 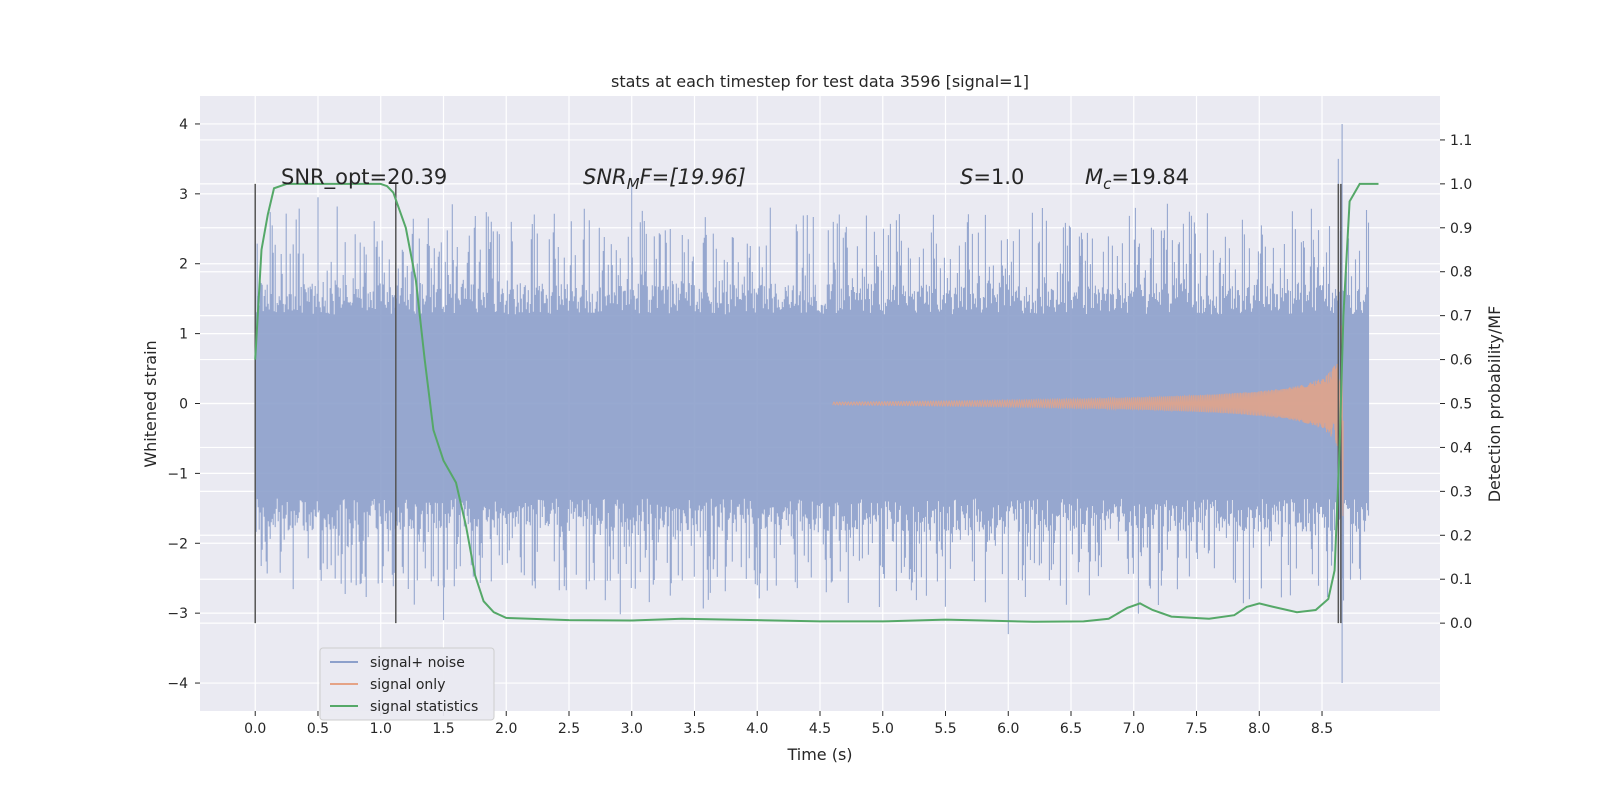 What do you see at coordinates (1461, 536) in the screenshot?
I see `y-right-tick-label: 0.2` at bounding box center [1461, 536].